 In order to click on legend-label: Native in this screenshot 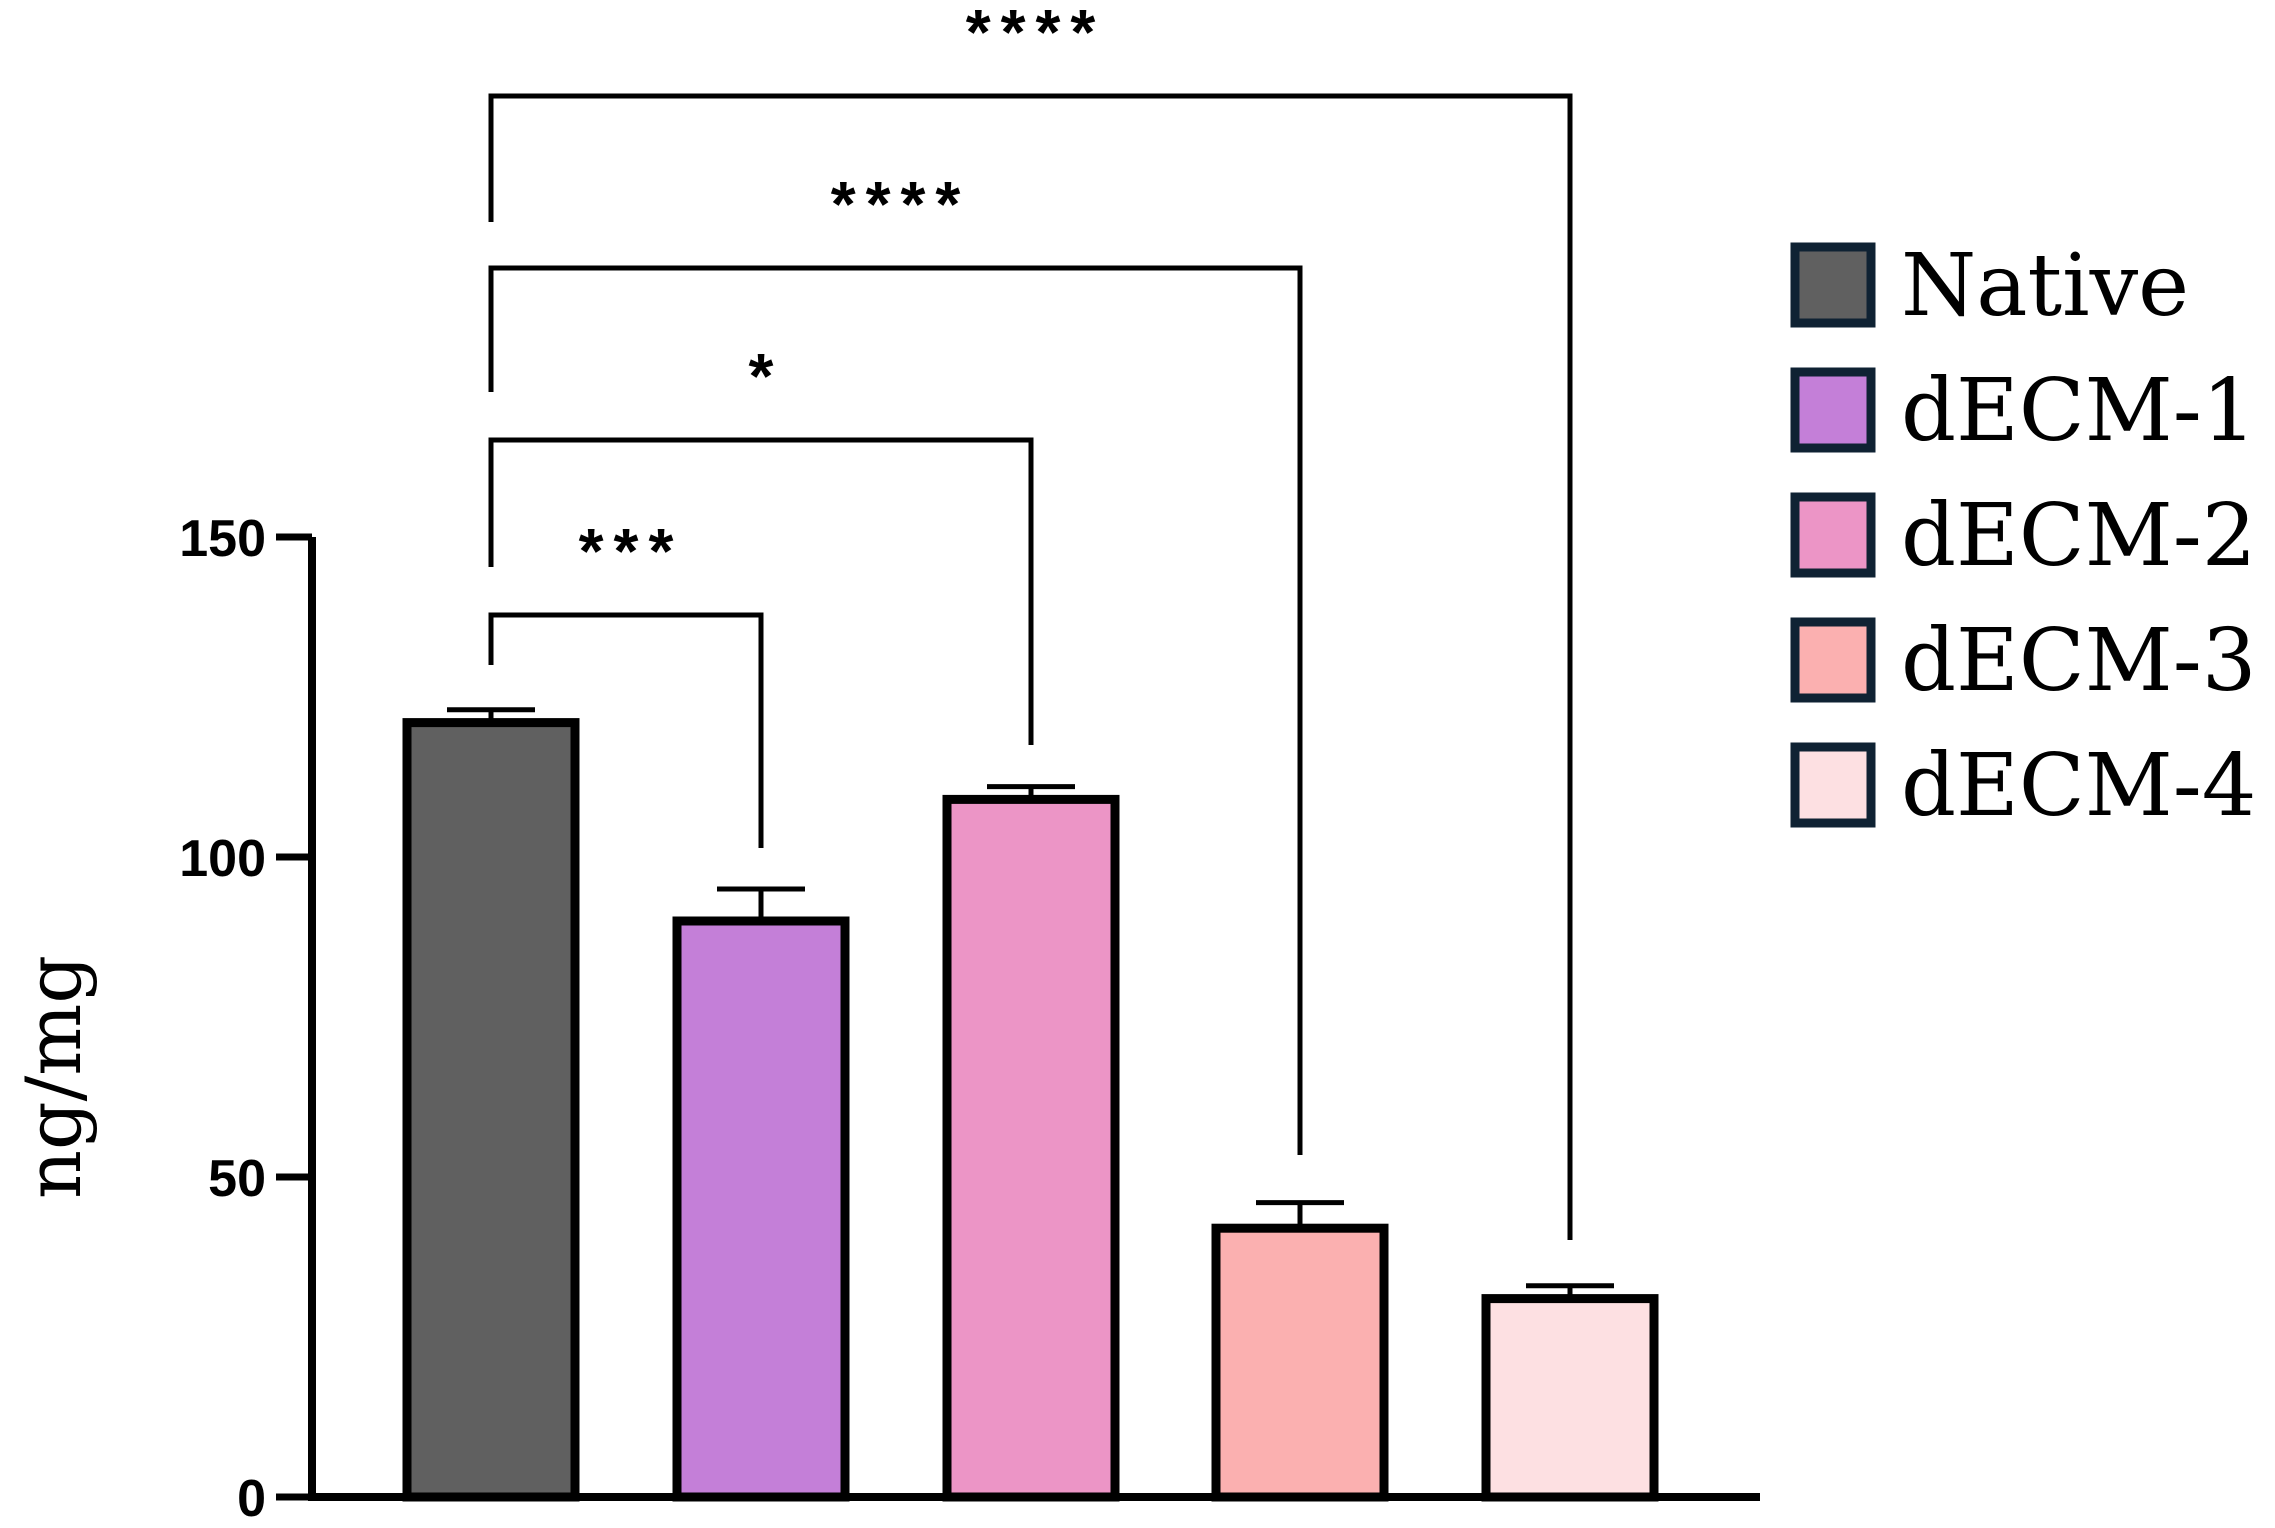, I will do `click(2045, 286)`.